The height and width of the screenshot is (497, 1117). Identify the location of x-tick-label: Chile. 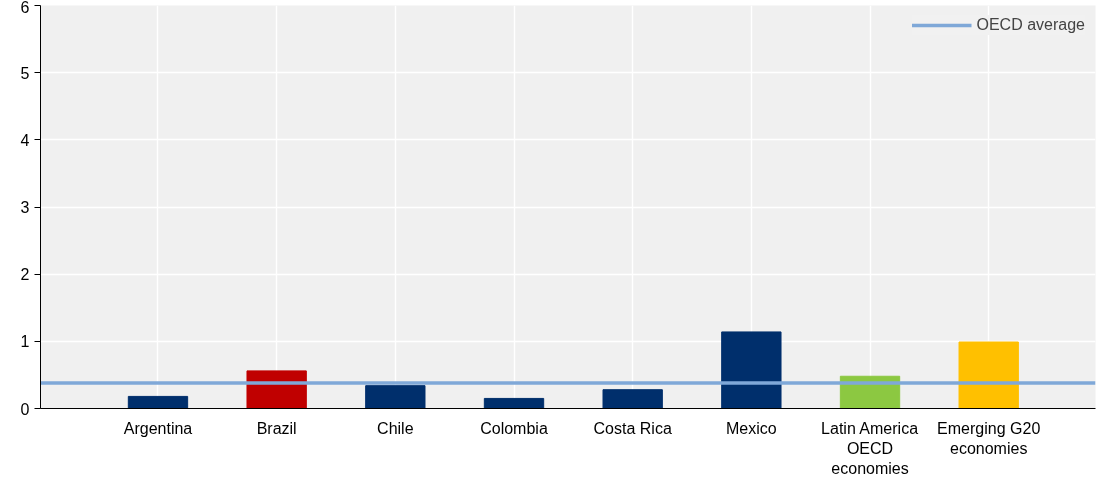
(395, 428).